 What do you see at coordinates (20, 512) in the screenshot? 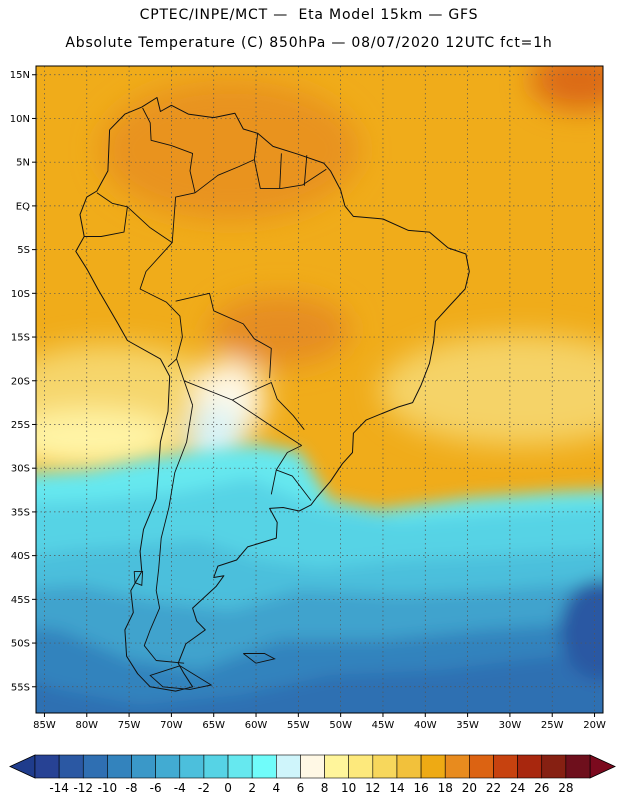
I see `lat-tick-label: 35S` at bounding box center [20, 512].